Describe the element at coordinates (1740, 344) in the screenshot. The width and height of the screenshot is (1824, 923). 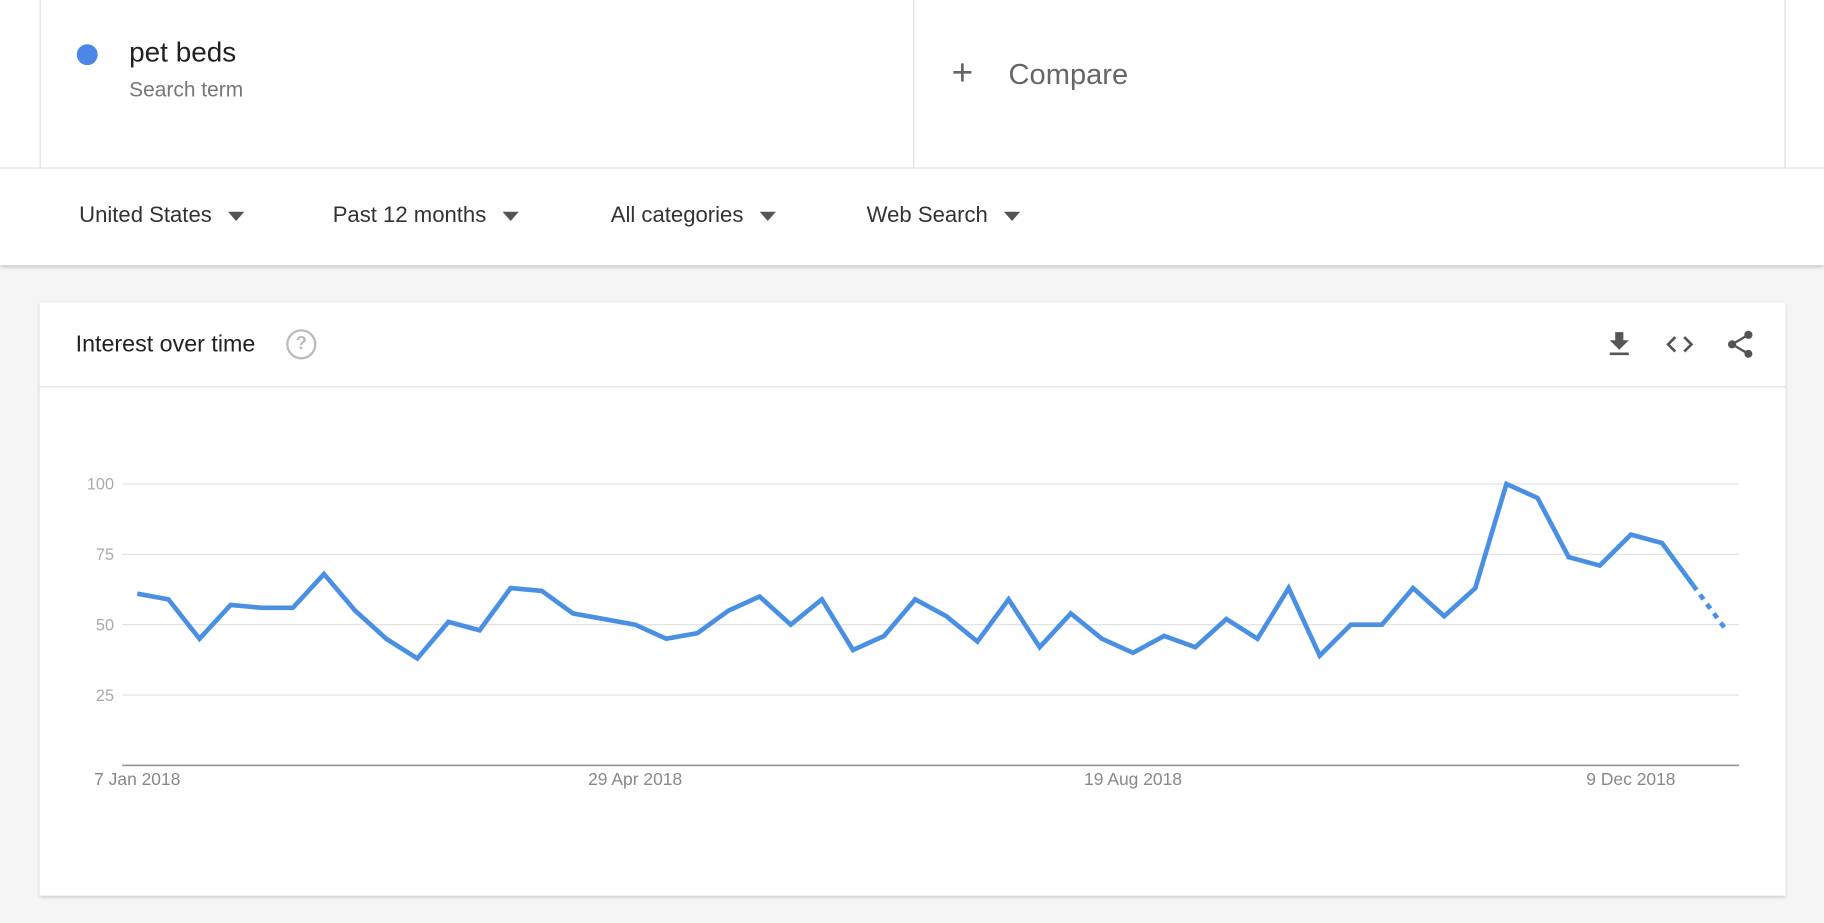
I see `share-icon` at that location.